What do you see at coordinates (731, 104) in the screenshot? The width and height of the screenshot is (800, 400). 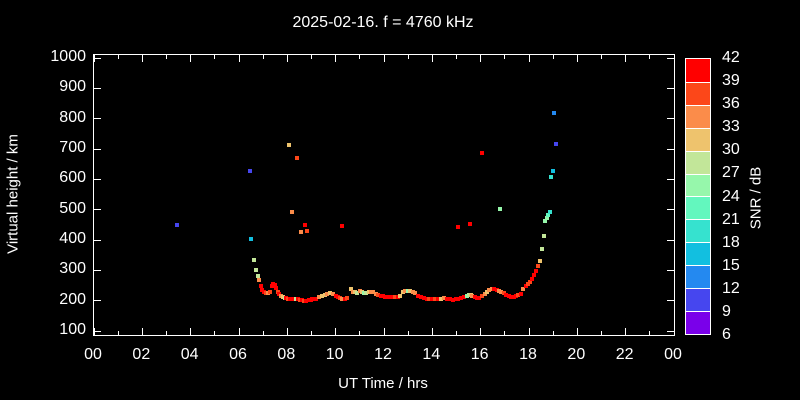 I see `colorbar-tick-label: 36` at bounding box center [731, 104].